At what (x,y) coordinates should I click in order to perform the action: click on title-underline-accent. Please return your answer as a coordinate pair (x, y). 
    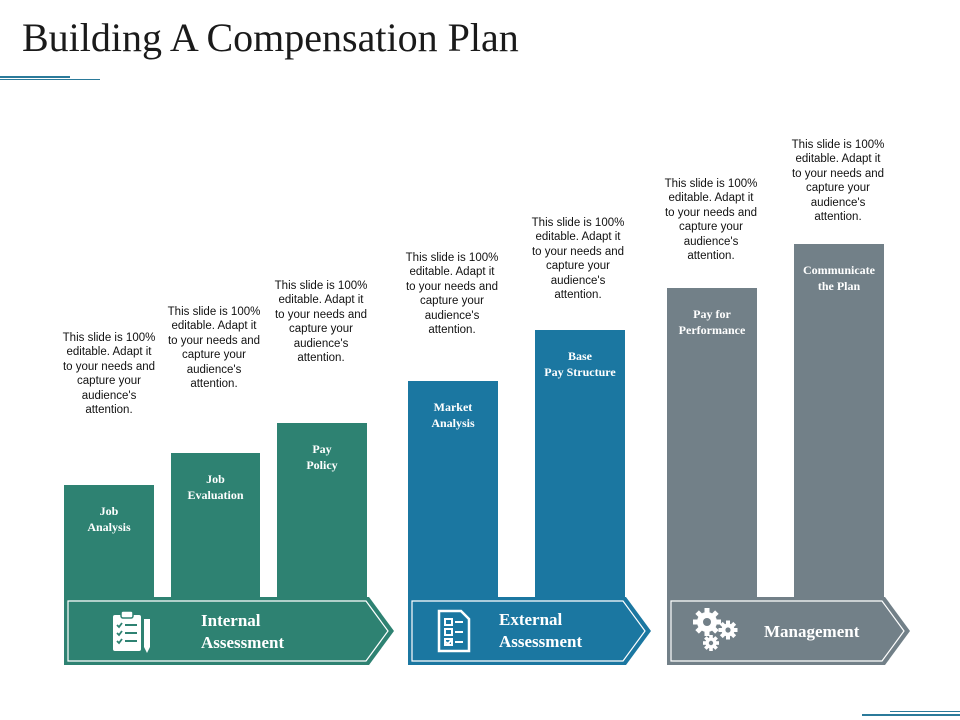
    Looking at the image, I should click on (50, 79).